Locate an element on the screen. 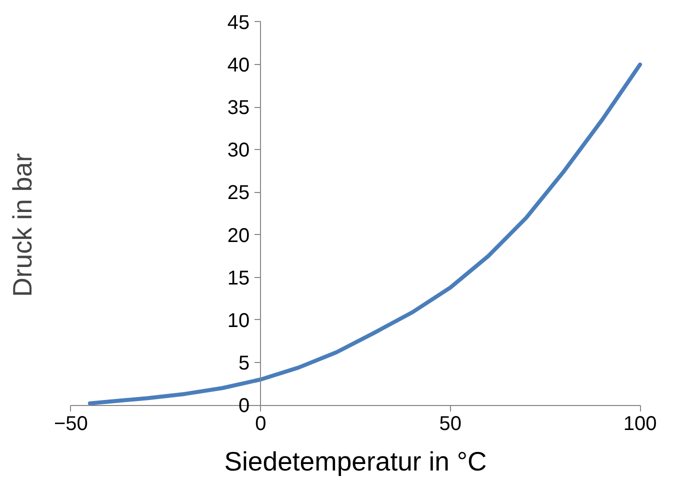 The image size is (678, 481). y-tick-label: 35 is located at coordinates (238, 108).